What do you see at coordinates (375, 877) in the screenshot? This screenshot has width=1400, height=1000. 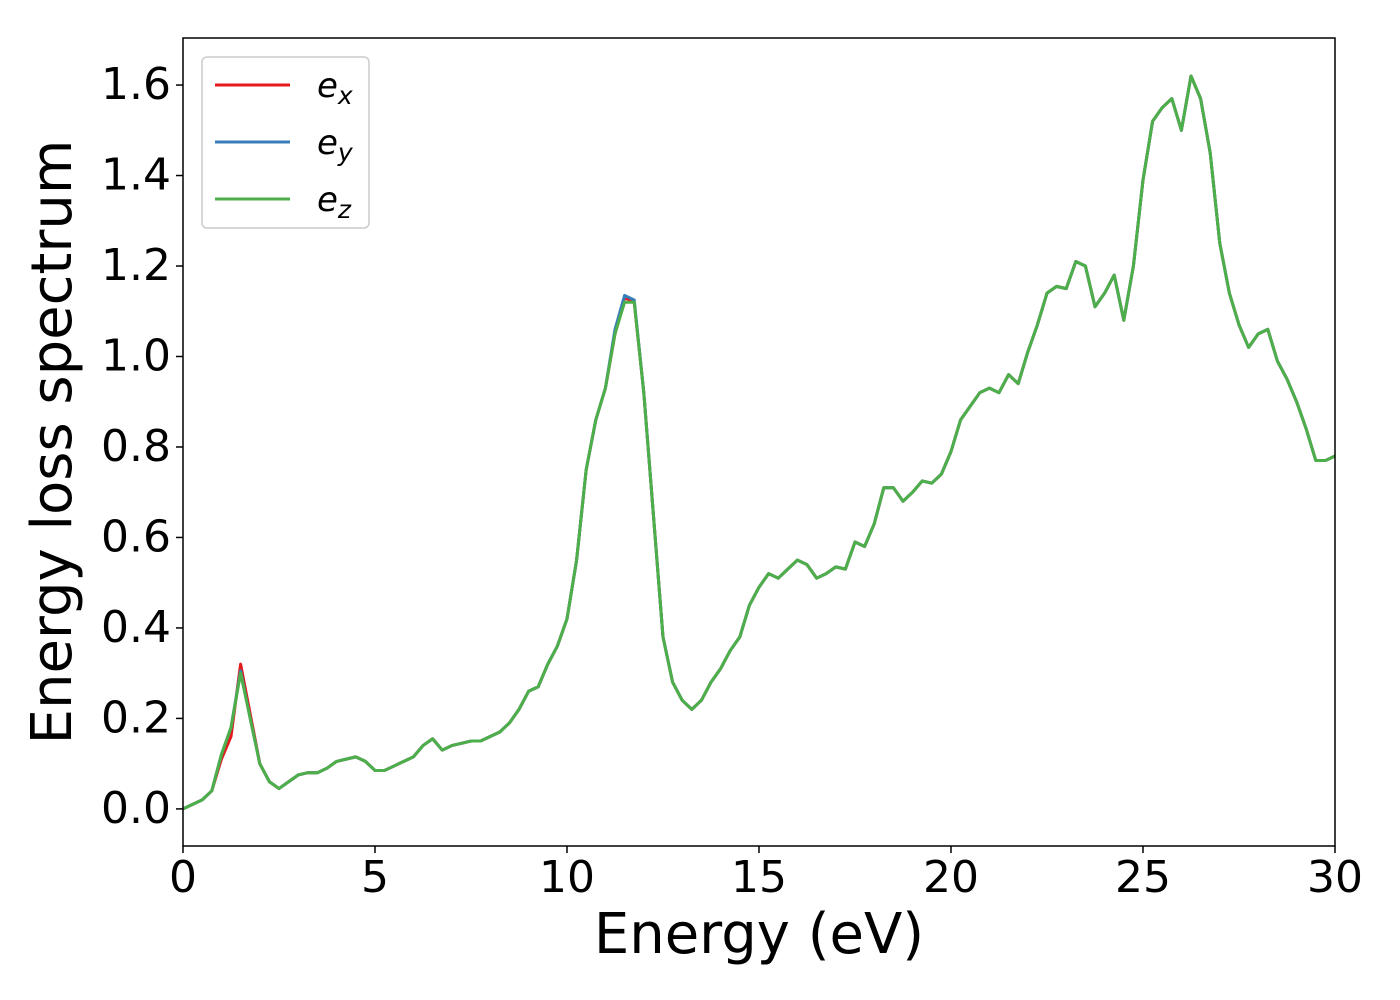 I see `x-tick-label: 5` at bounding box center [375, 877].